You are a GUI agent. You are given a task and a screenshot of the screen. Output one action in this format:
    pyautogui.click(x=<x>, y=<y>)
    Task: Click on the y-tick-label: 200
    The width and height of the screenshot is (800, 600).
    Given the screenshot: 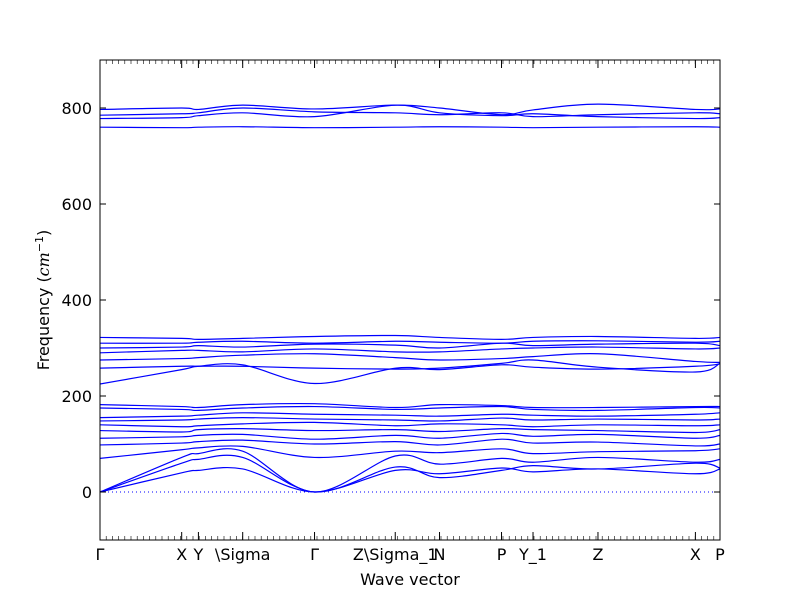 What is the action you would take?
    pyautogui.click(x=76, y=396)
    